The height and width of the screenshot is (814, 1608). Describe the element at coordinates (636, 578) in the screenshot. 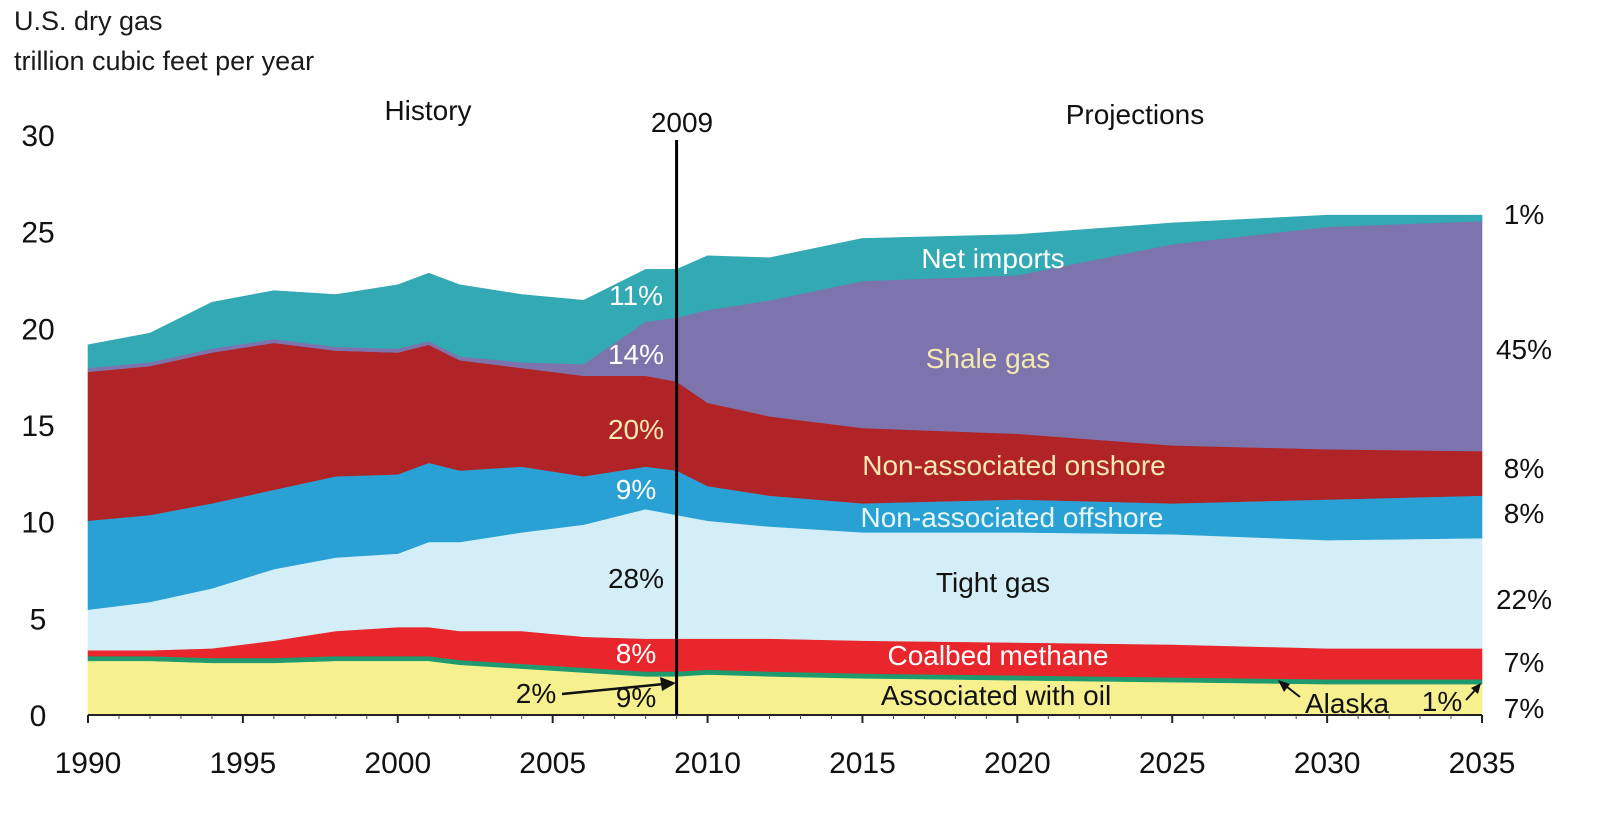

I see `pct-2009-tight-gas: 28%` at that location.